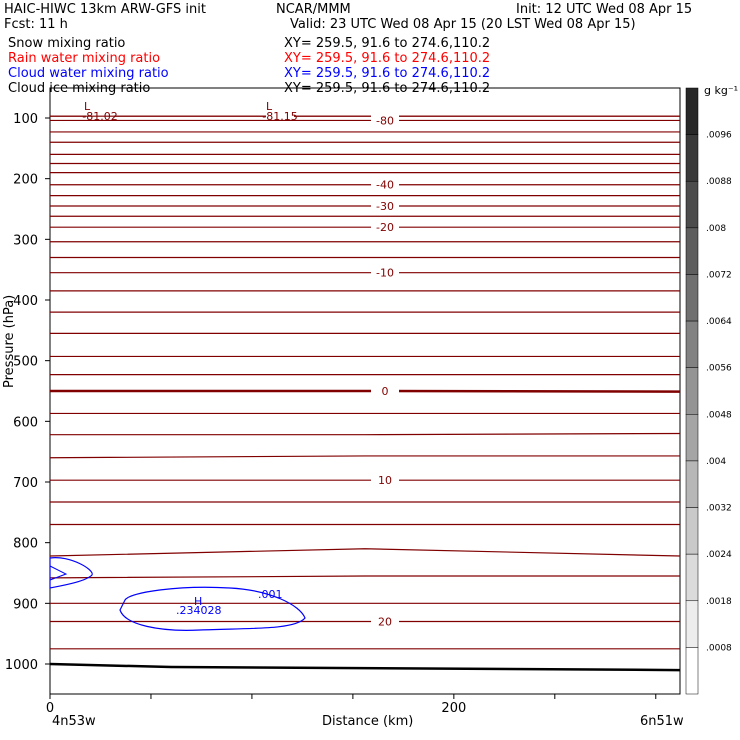  What do you see at coordinates (50, 708) in the screenshot?
I see `x-tick-label: 0` at bounding box center [50, 708].